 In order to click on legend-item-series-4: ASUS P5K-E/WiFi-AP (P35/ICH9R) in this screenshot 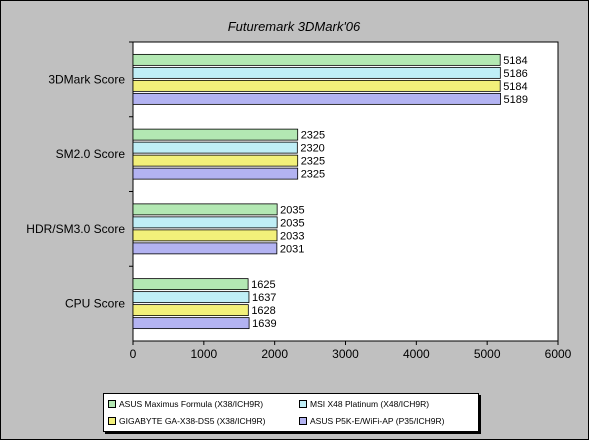, I will do `click(371, 421)`.